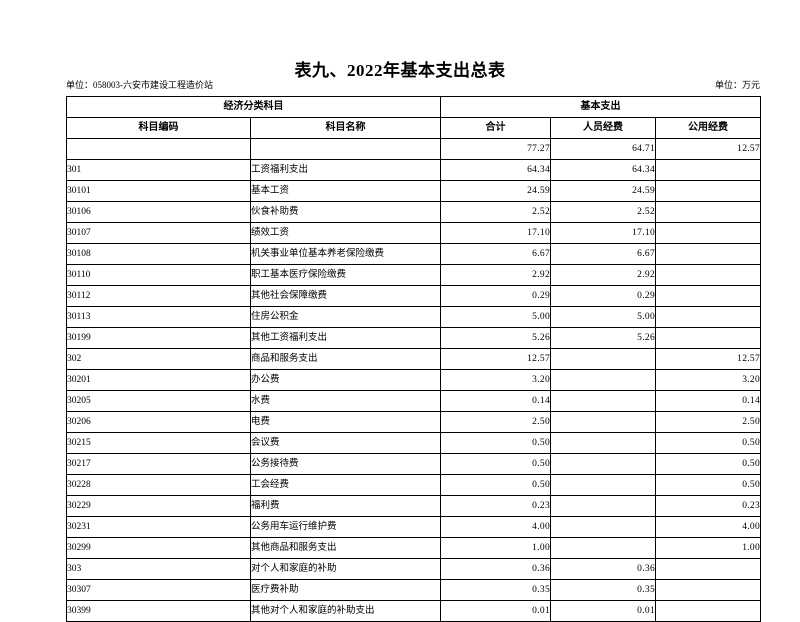 The image size is (800, 622). Describe the element at coordinates (345, 128) in the screenshot. I see `column-header-name: 科目名称` at that location.